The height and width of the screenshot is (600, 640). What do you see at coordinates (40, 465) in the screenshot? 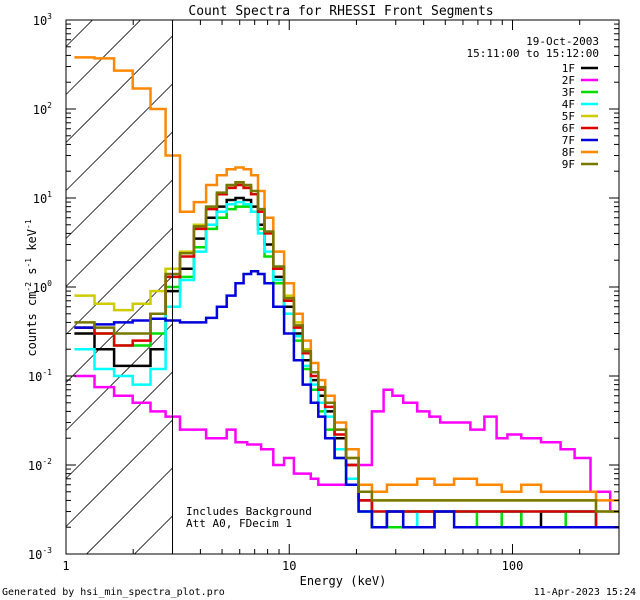
I see `y-tick-label: 10⁻²` at bounding box center [40, 465].